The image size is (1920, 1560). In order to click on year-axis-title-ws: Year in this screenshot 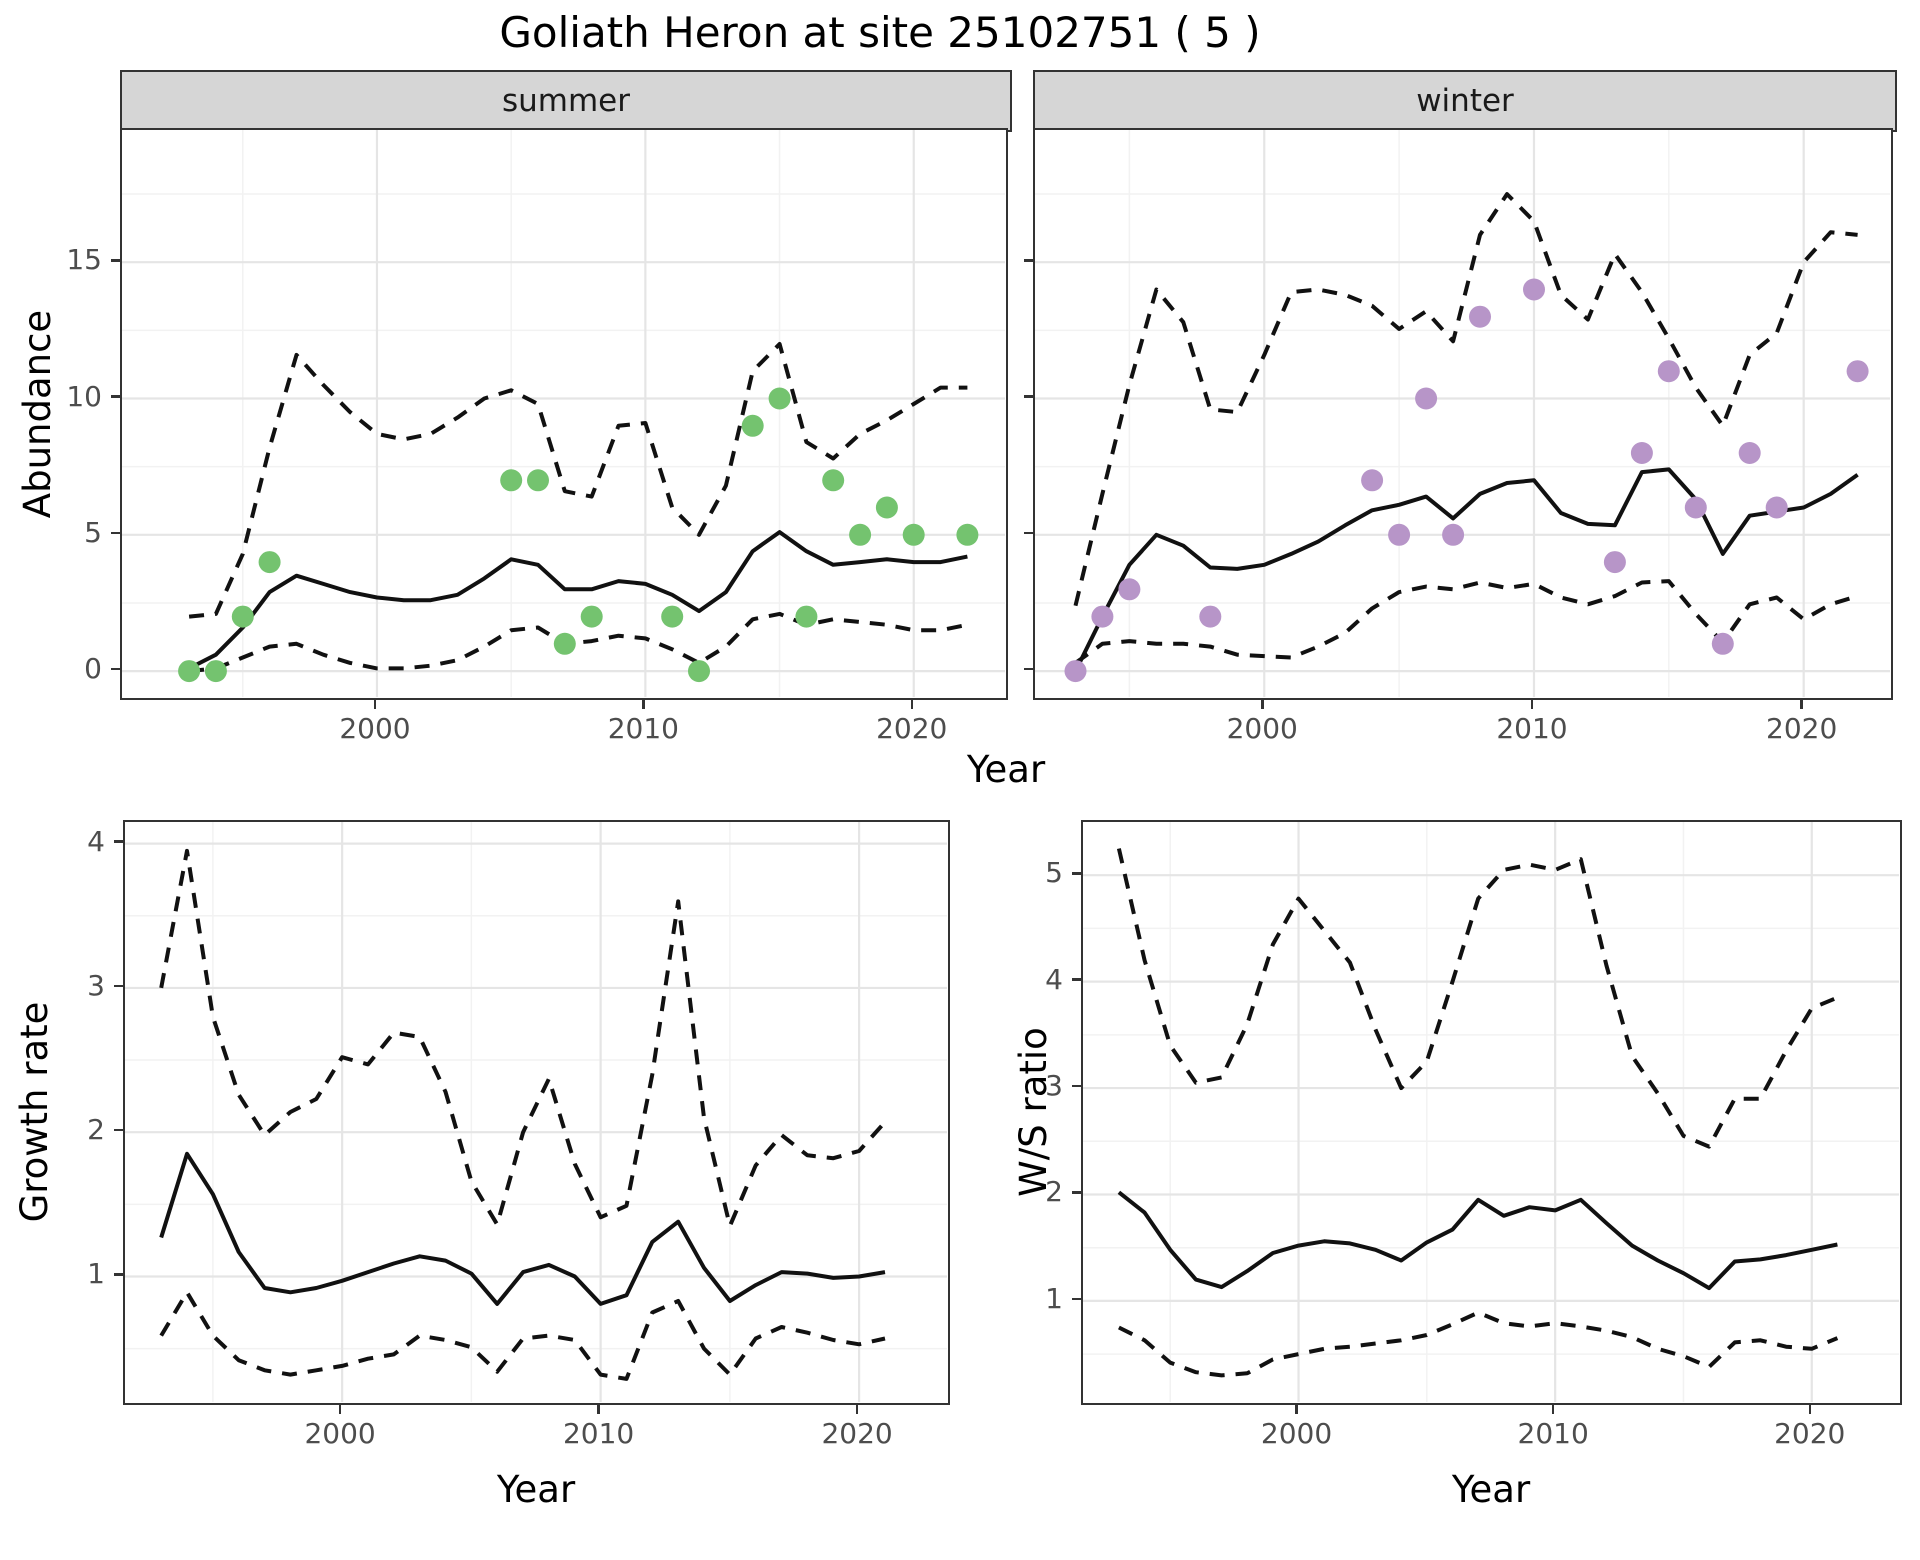, I will do `click(1491, 1489)`.